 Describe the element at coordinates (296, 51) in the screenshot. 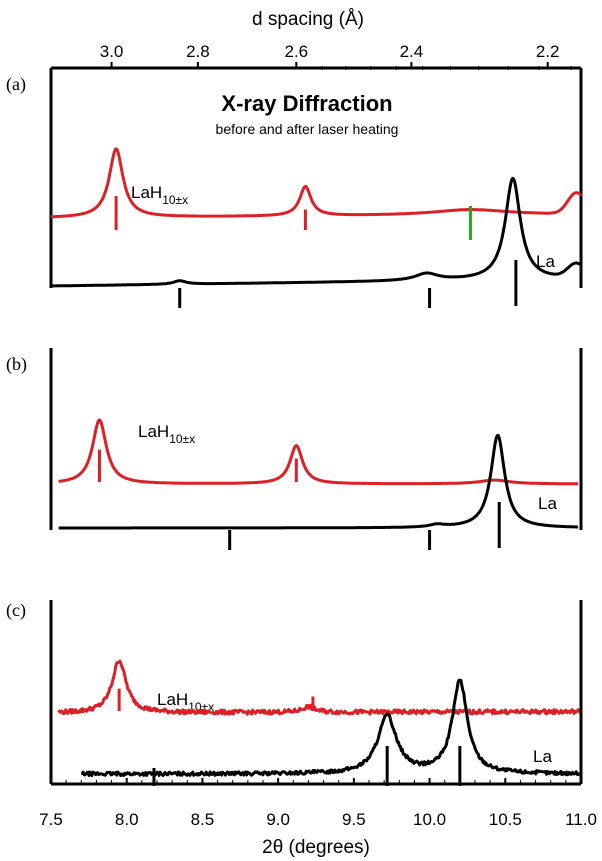

I see `top-tick-label: 2.6` at that location.